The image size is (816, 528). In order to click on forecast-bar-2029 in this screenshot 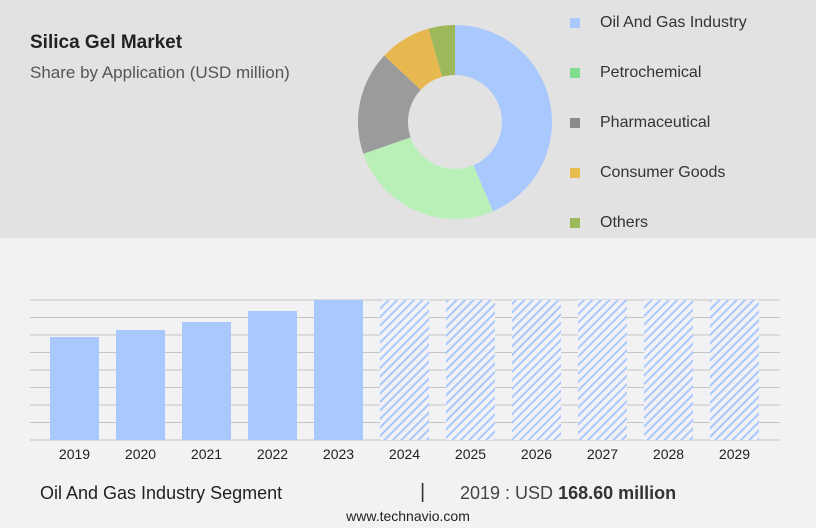, I will do `click(734, 370)`.